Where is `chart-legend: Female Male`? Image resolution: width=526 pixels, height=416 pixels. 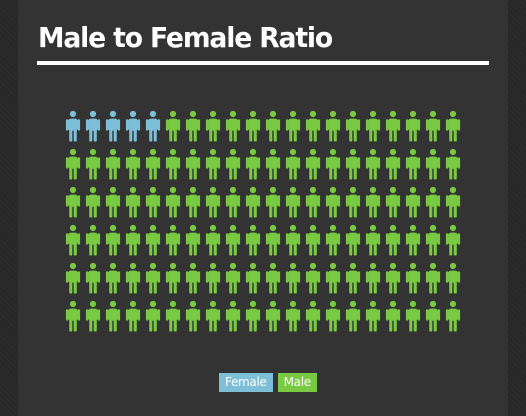
chart-legend: Female Male is located at coordinates (268, 382).